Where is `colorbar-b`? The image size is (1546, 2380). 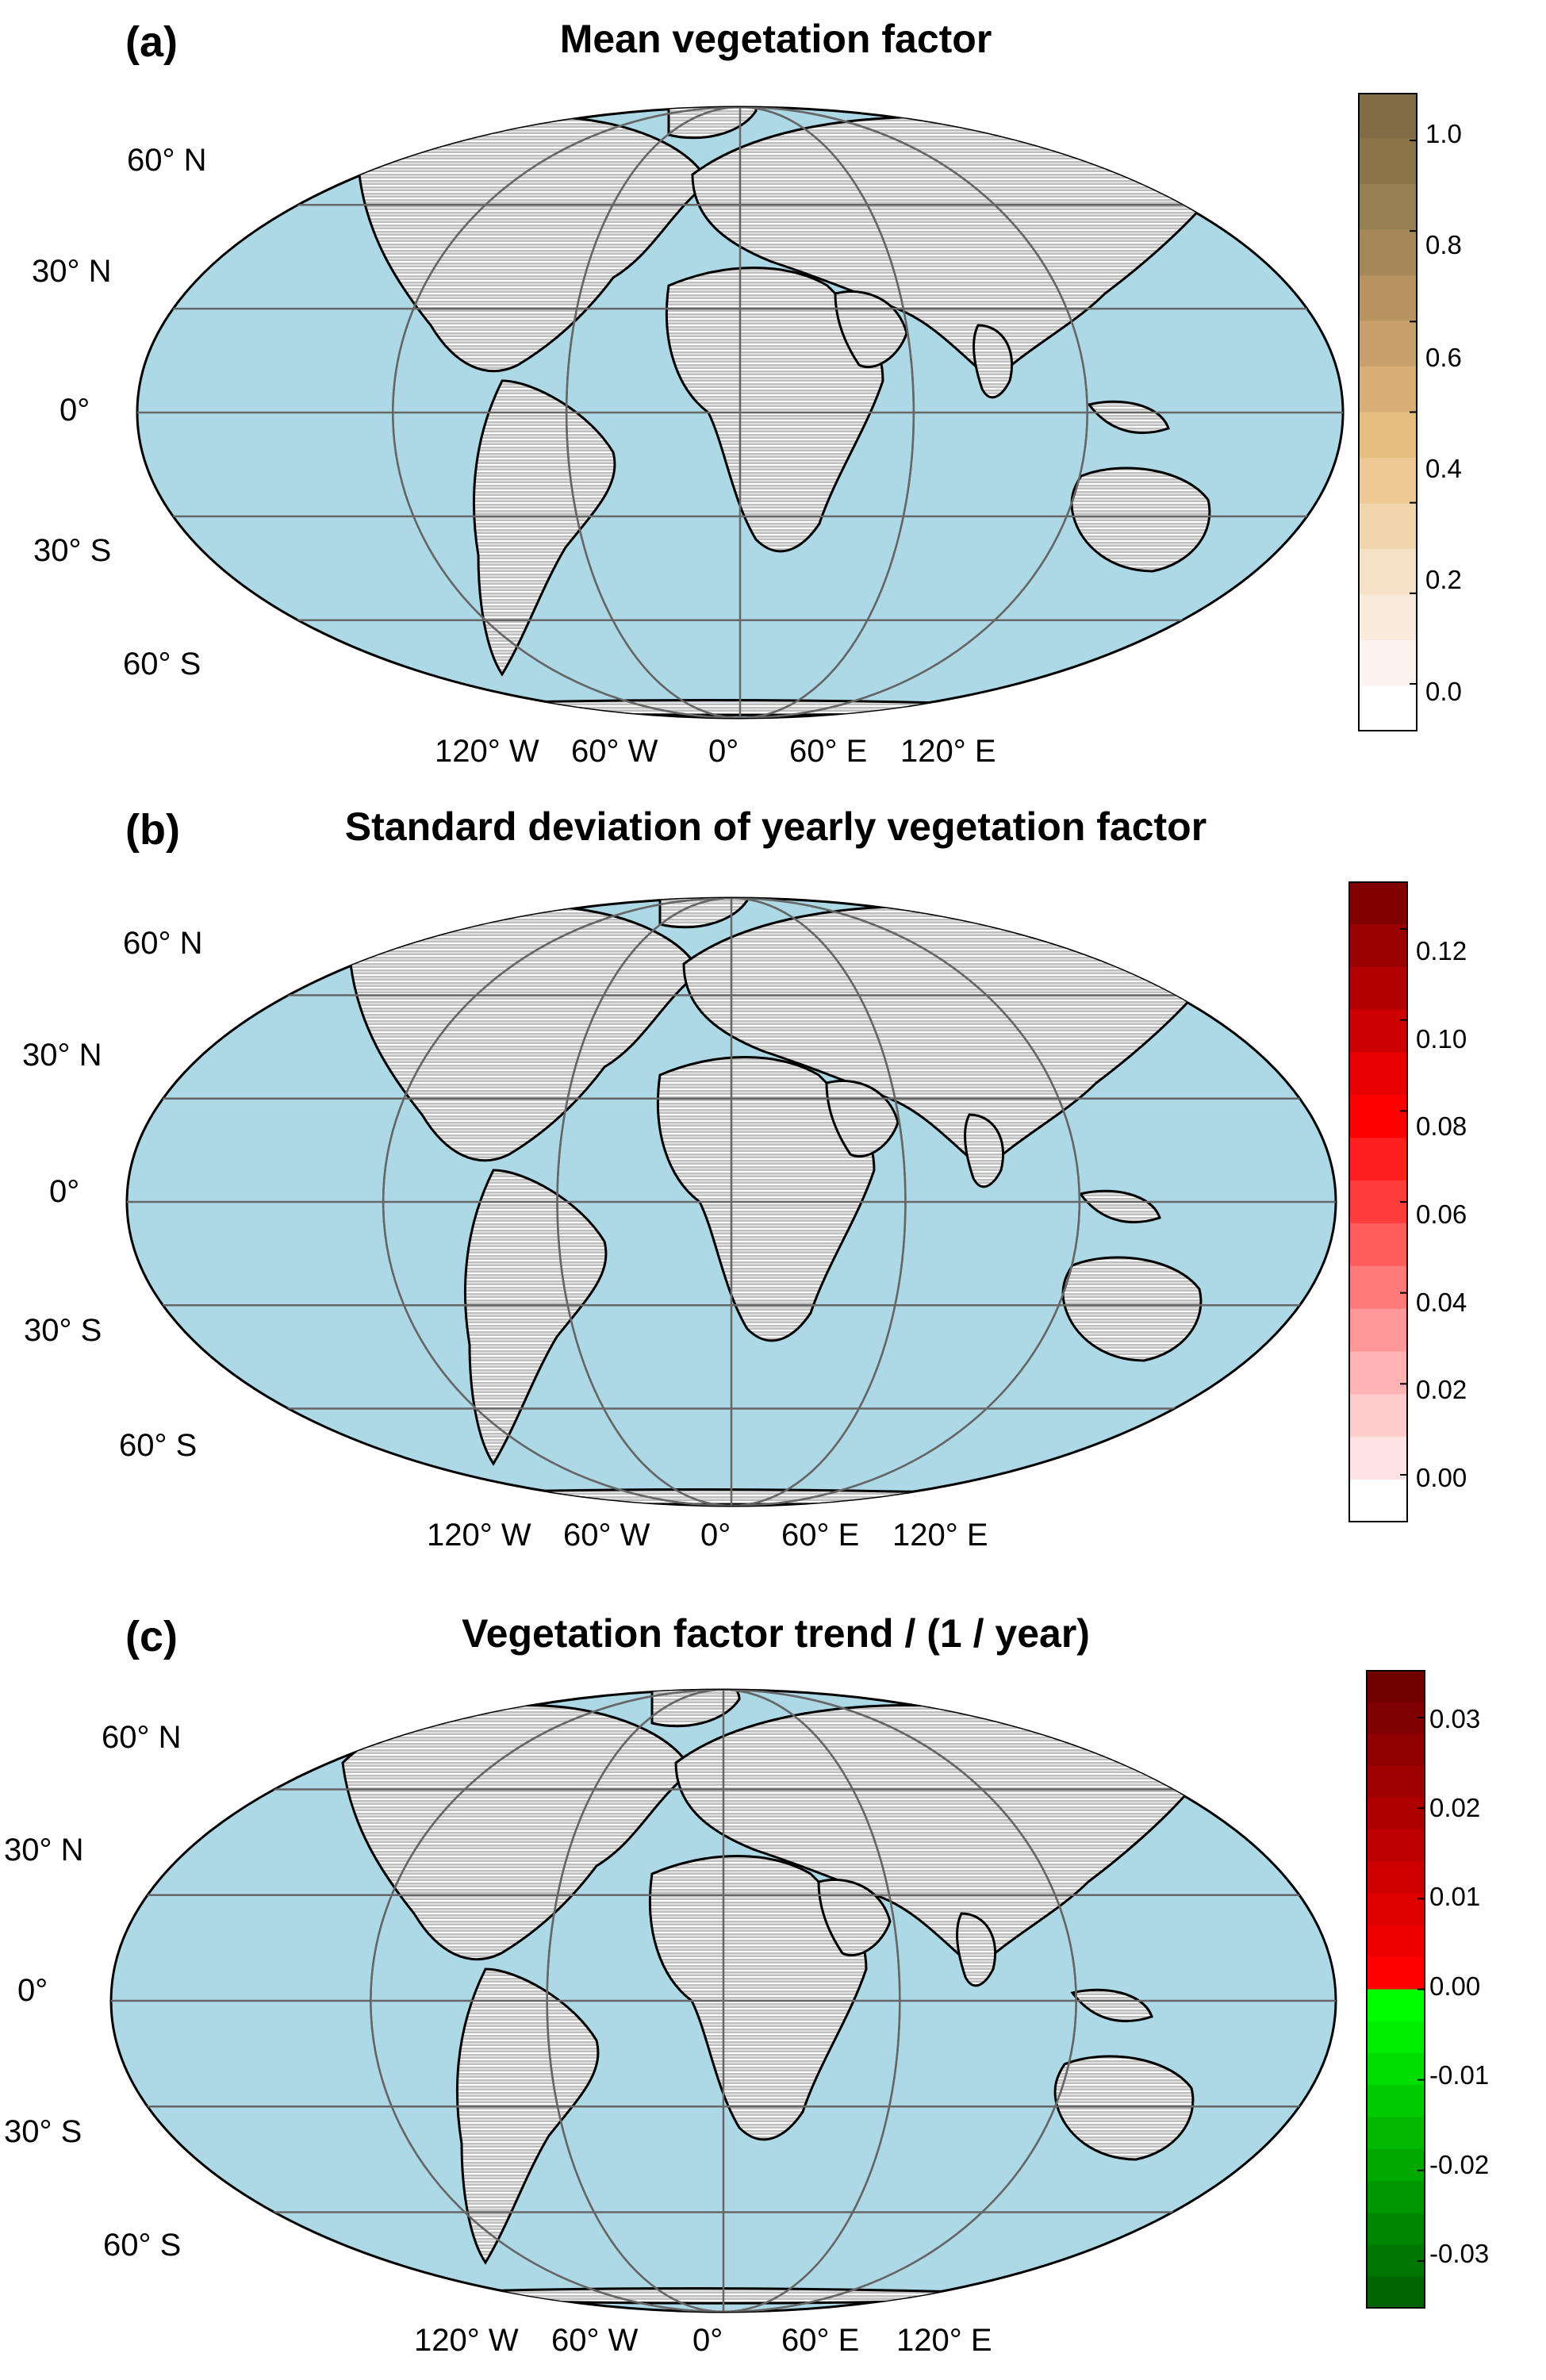 colorbar-b is located at coordinates (1378, 1201).